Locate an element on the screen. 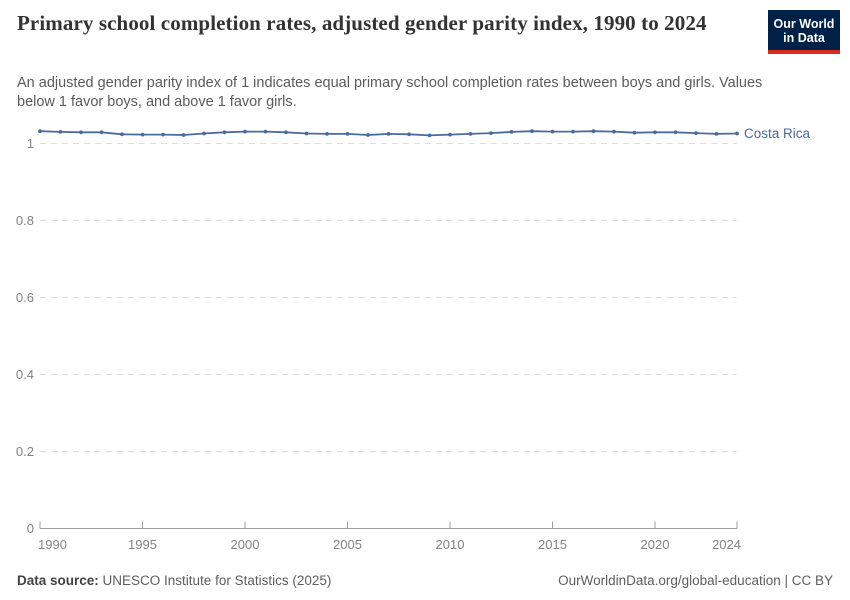  data-source-label: Data source: is located at coordinates (58, 580).